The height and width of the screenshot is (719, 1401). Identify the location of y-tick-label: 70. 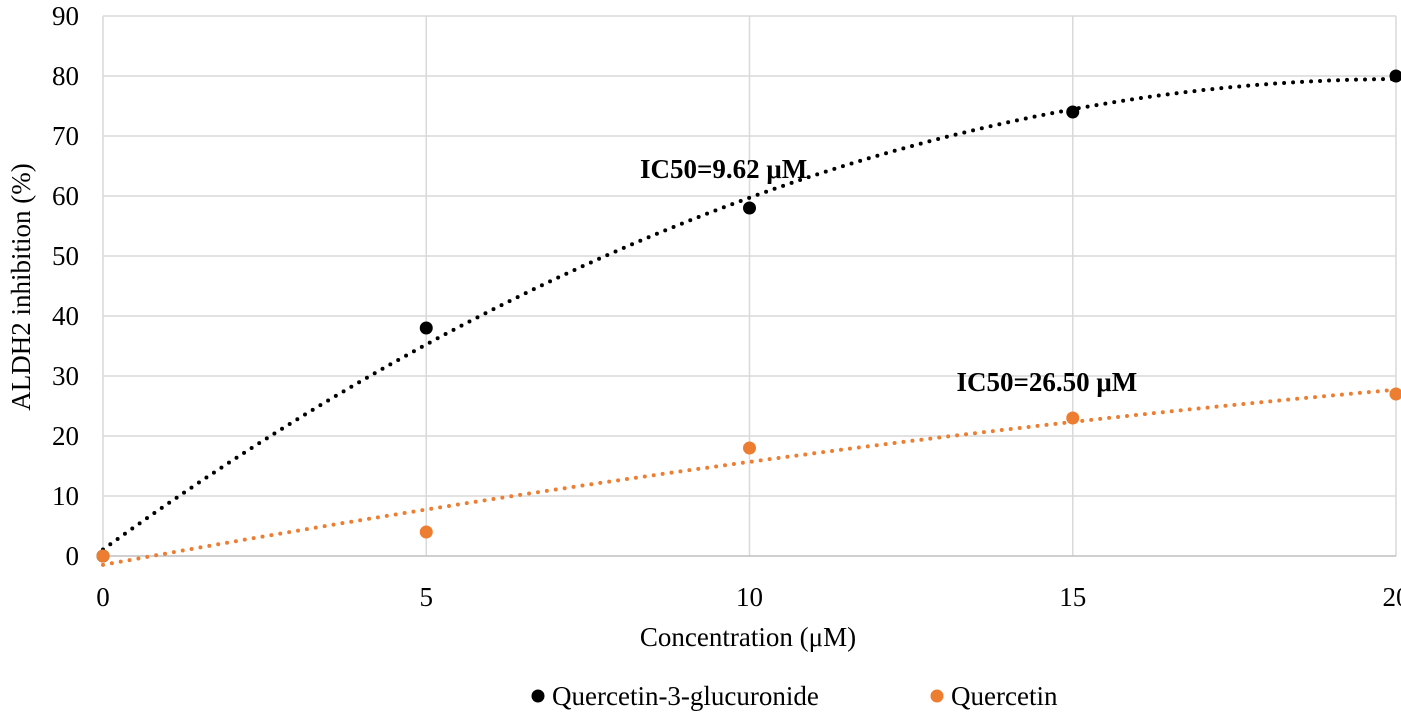
(65, 136).